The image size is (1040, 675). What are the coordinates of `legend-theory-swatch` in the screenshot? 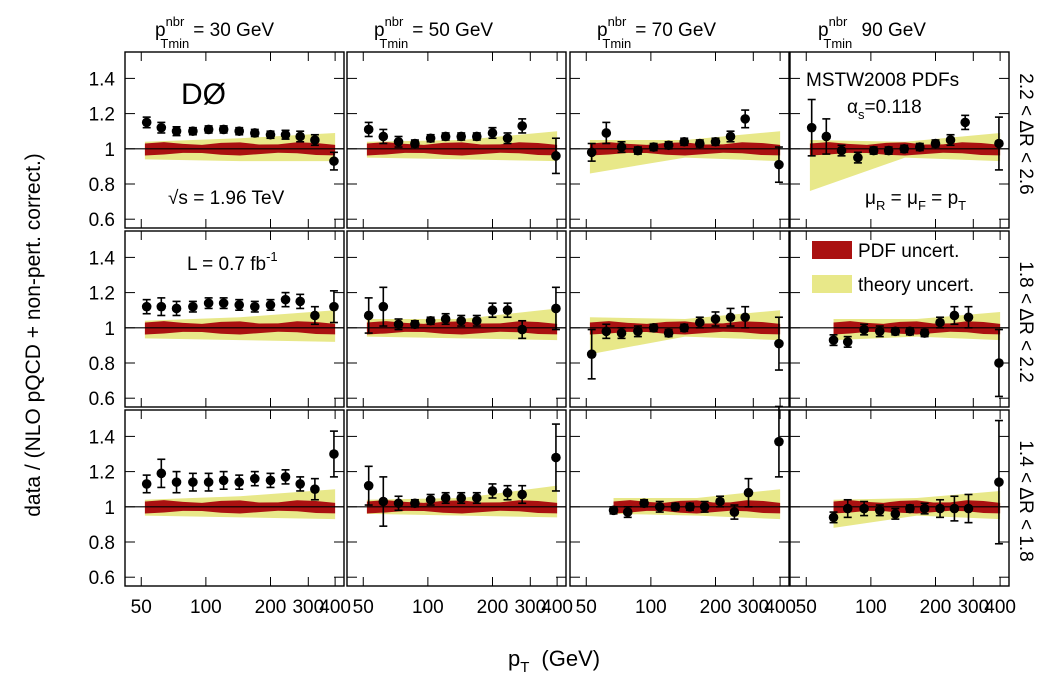 It's located at (832, 284).